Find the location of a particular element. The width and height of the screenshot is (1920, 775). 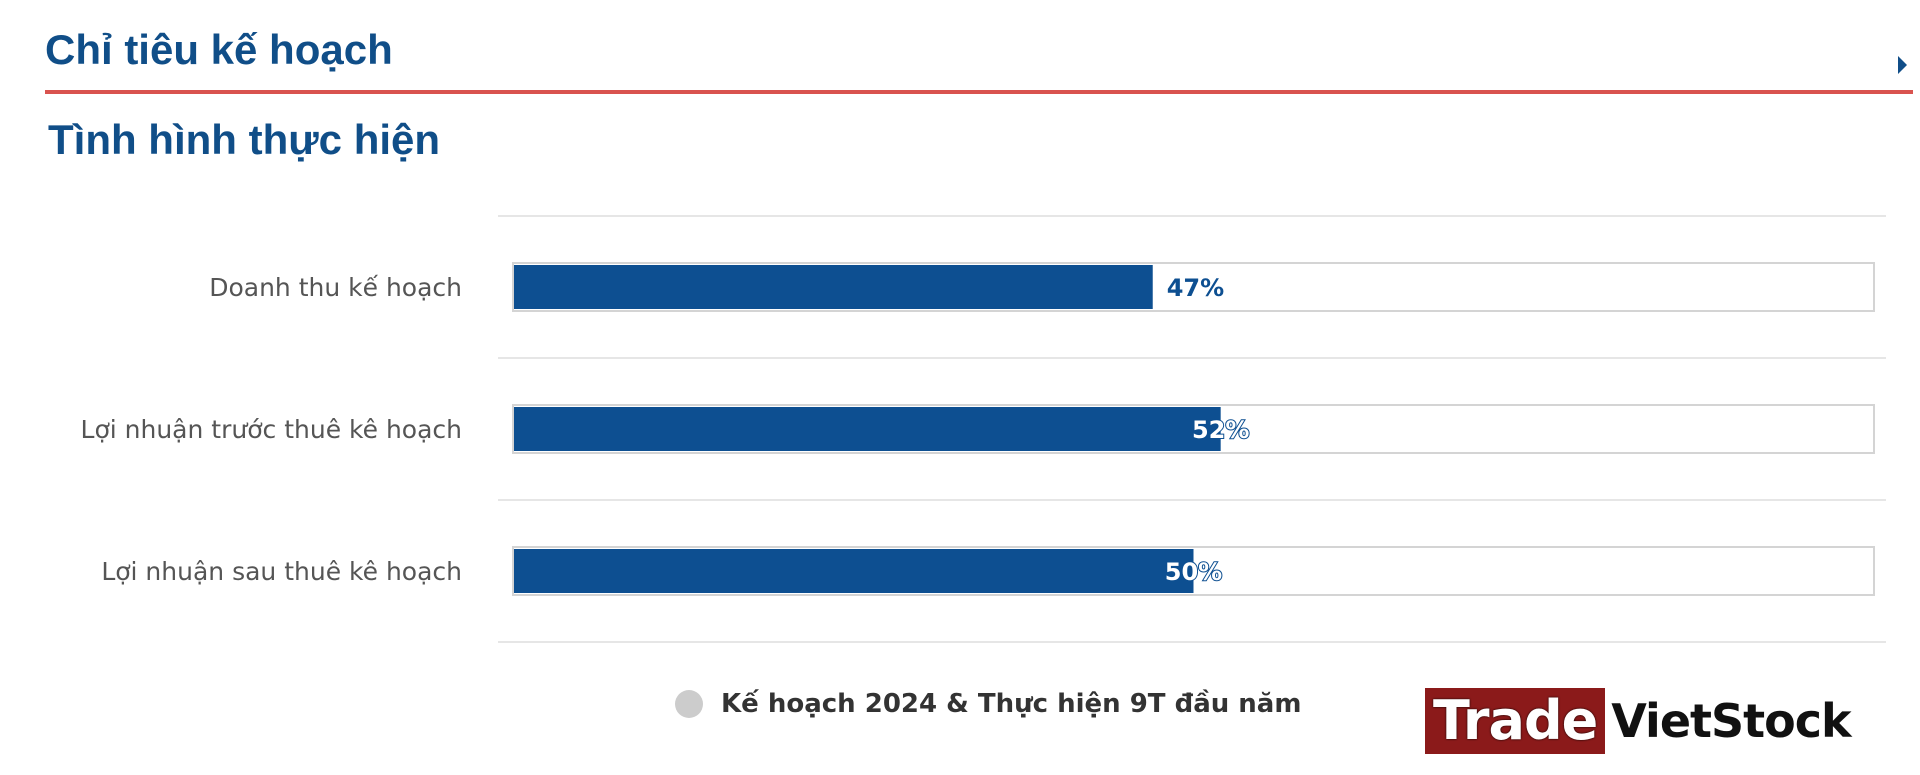

legend-marker is located at coordinates (689, 704).